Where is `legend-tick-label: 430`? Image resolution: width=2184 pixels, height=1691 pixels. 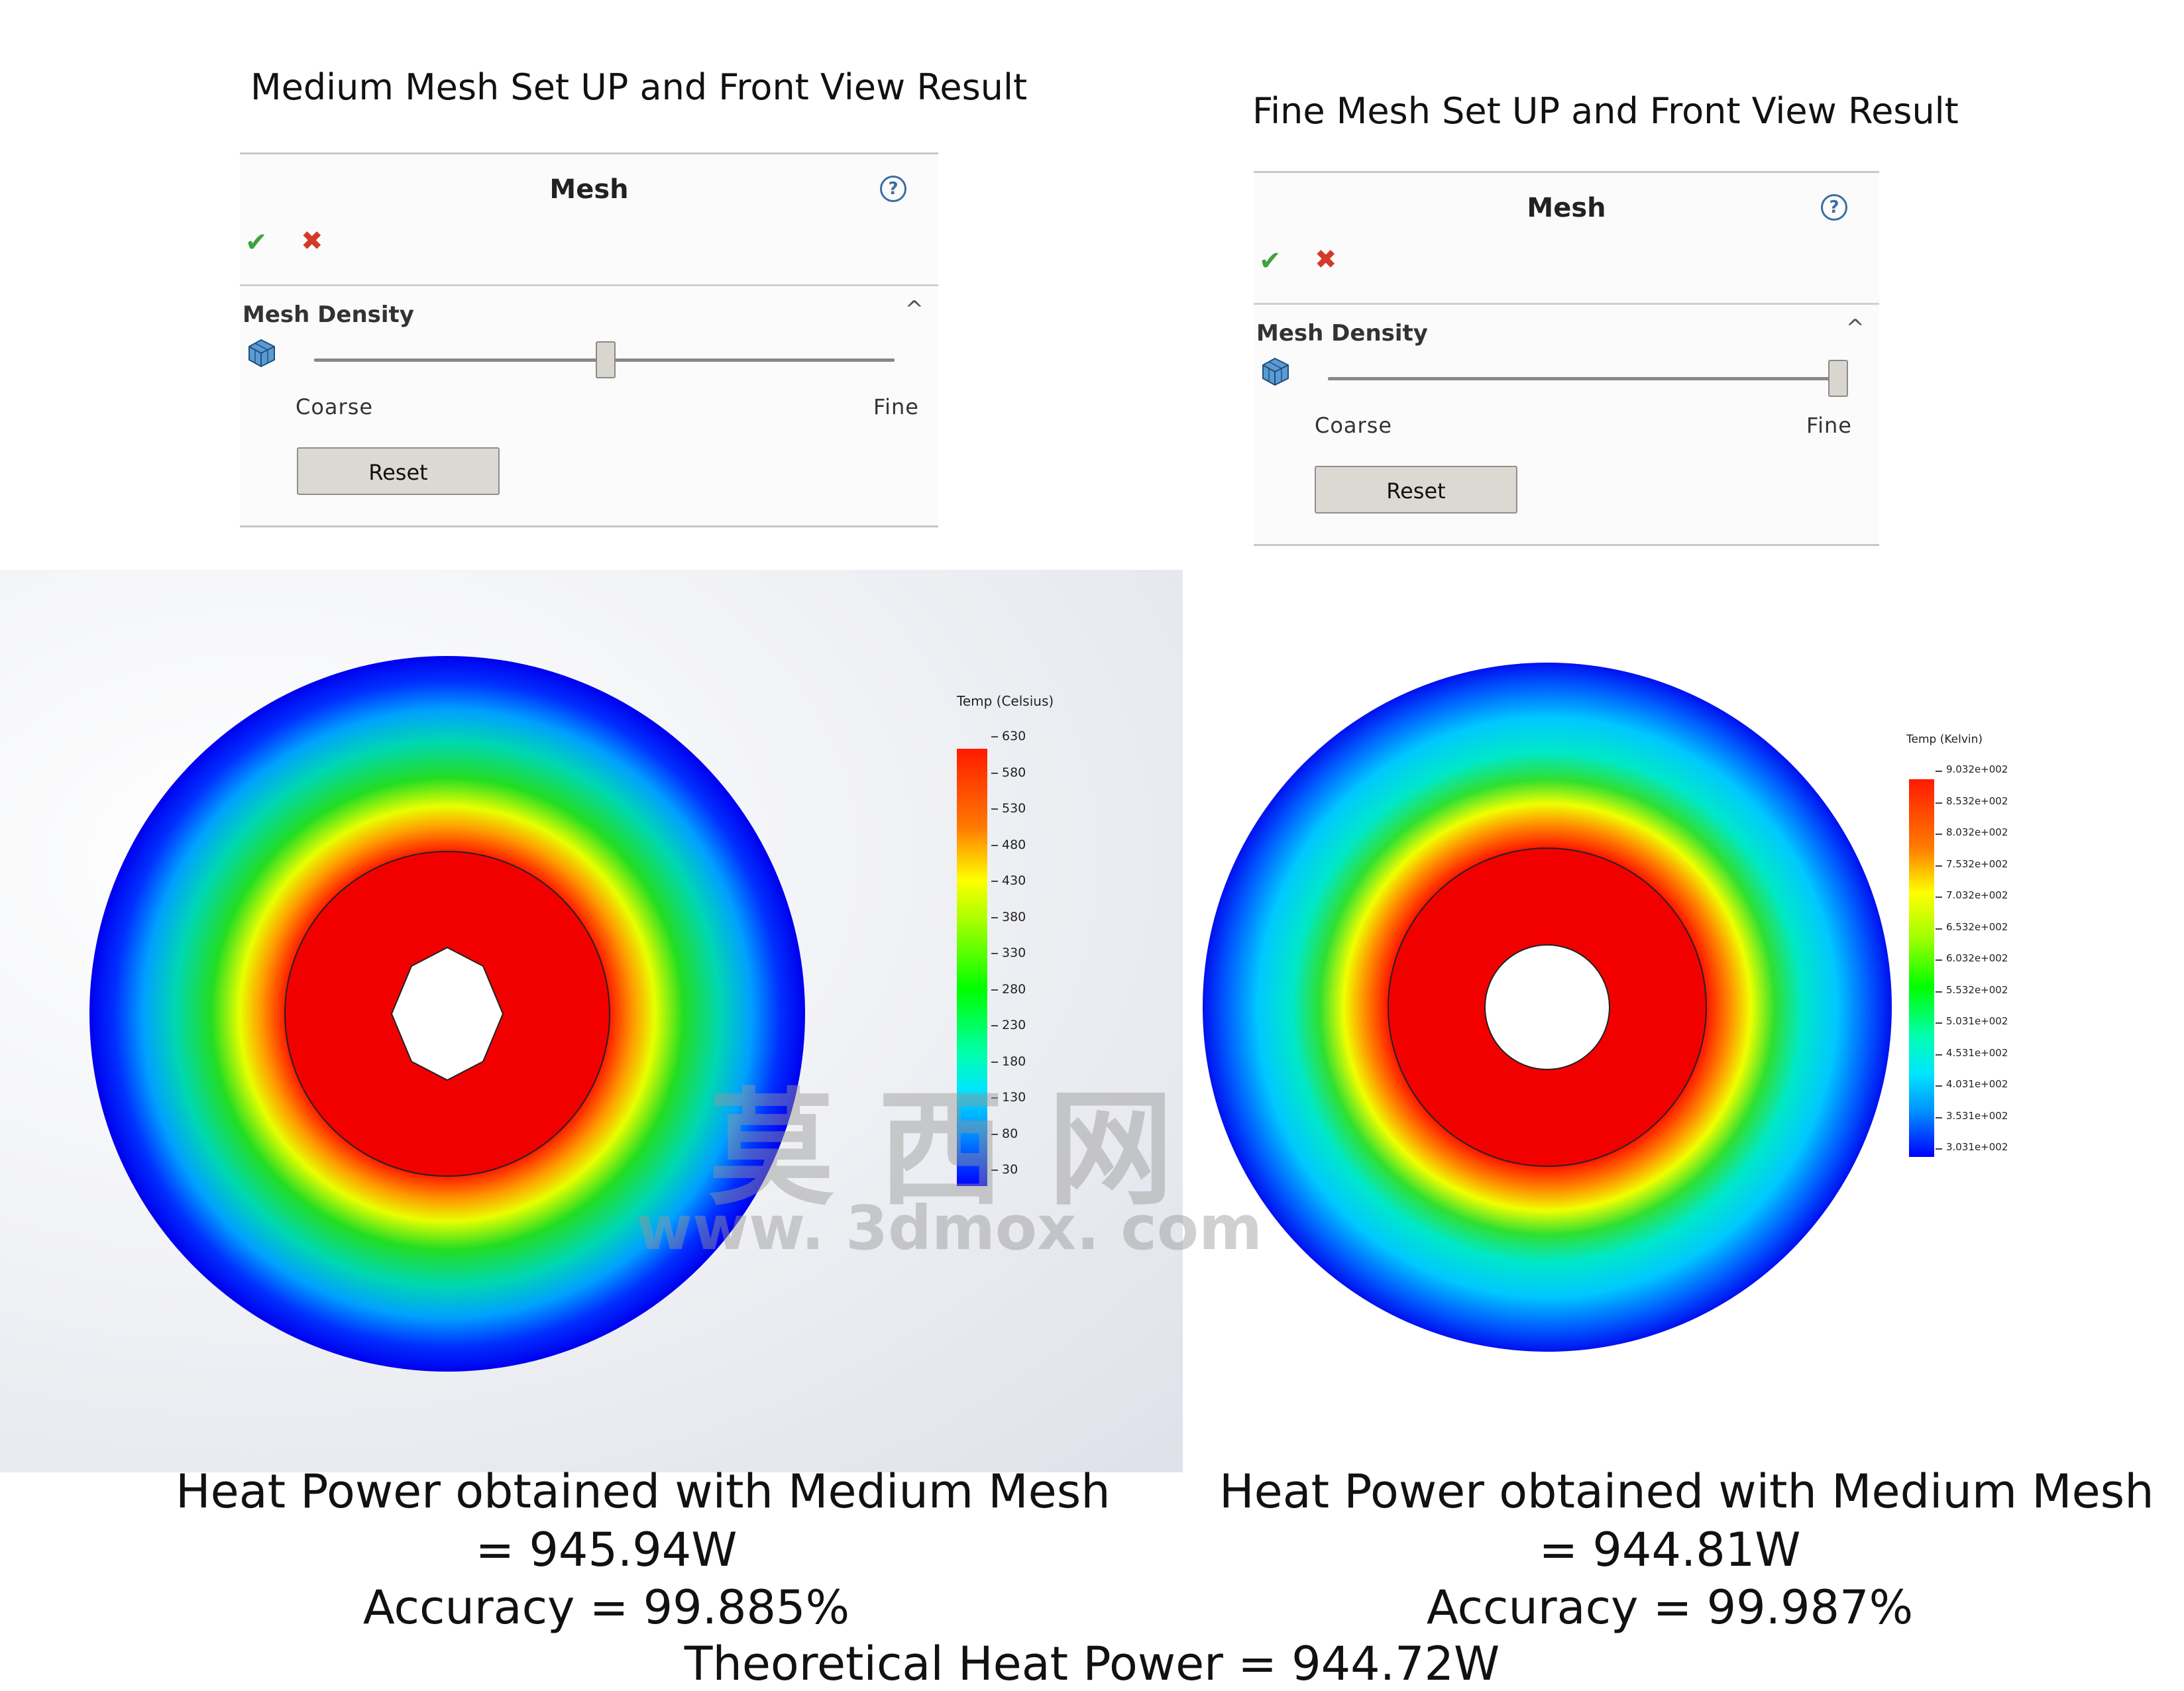 legend-tick-label: 430 is located at coordinates (1008, 880).